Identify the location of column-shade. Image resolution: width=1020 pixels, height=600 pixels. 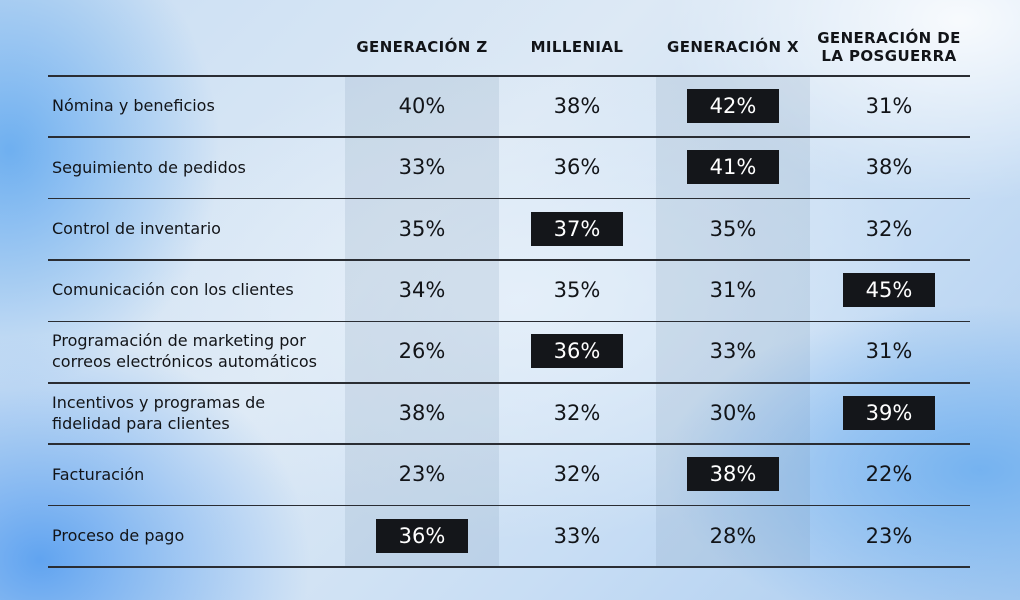
(422, 320).